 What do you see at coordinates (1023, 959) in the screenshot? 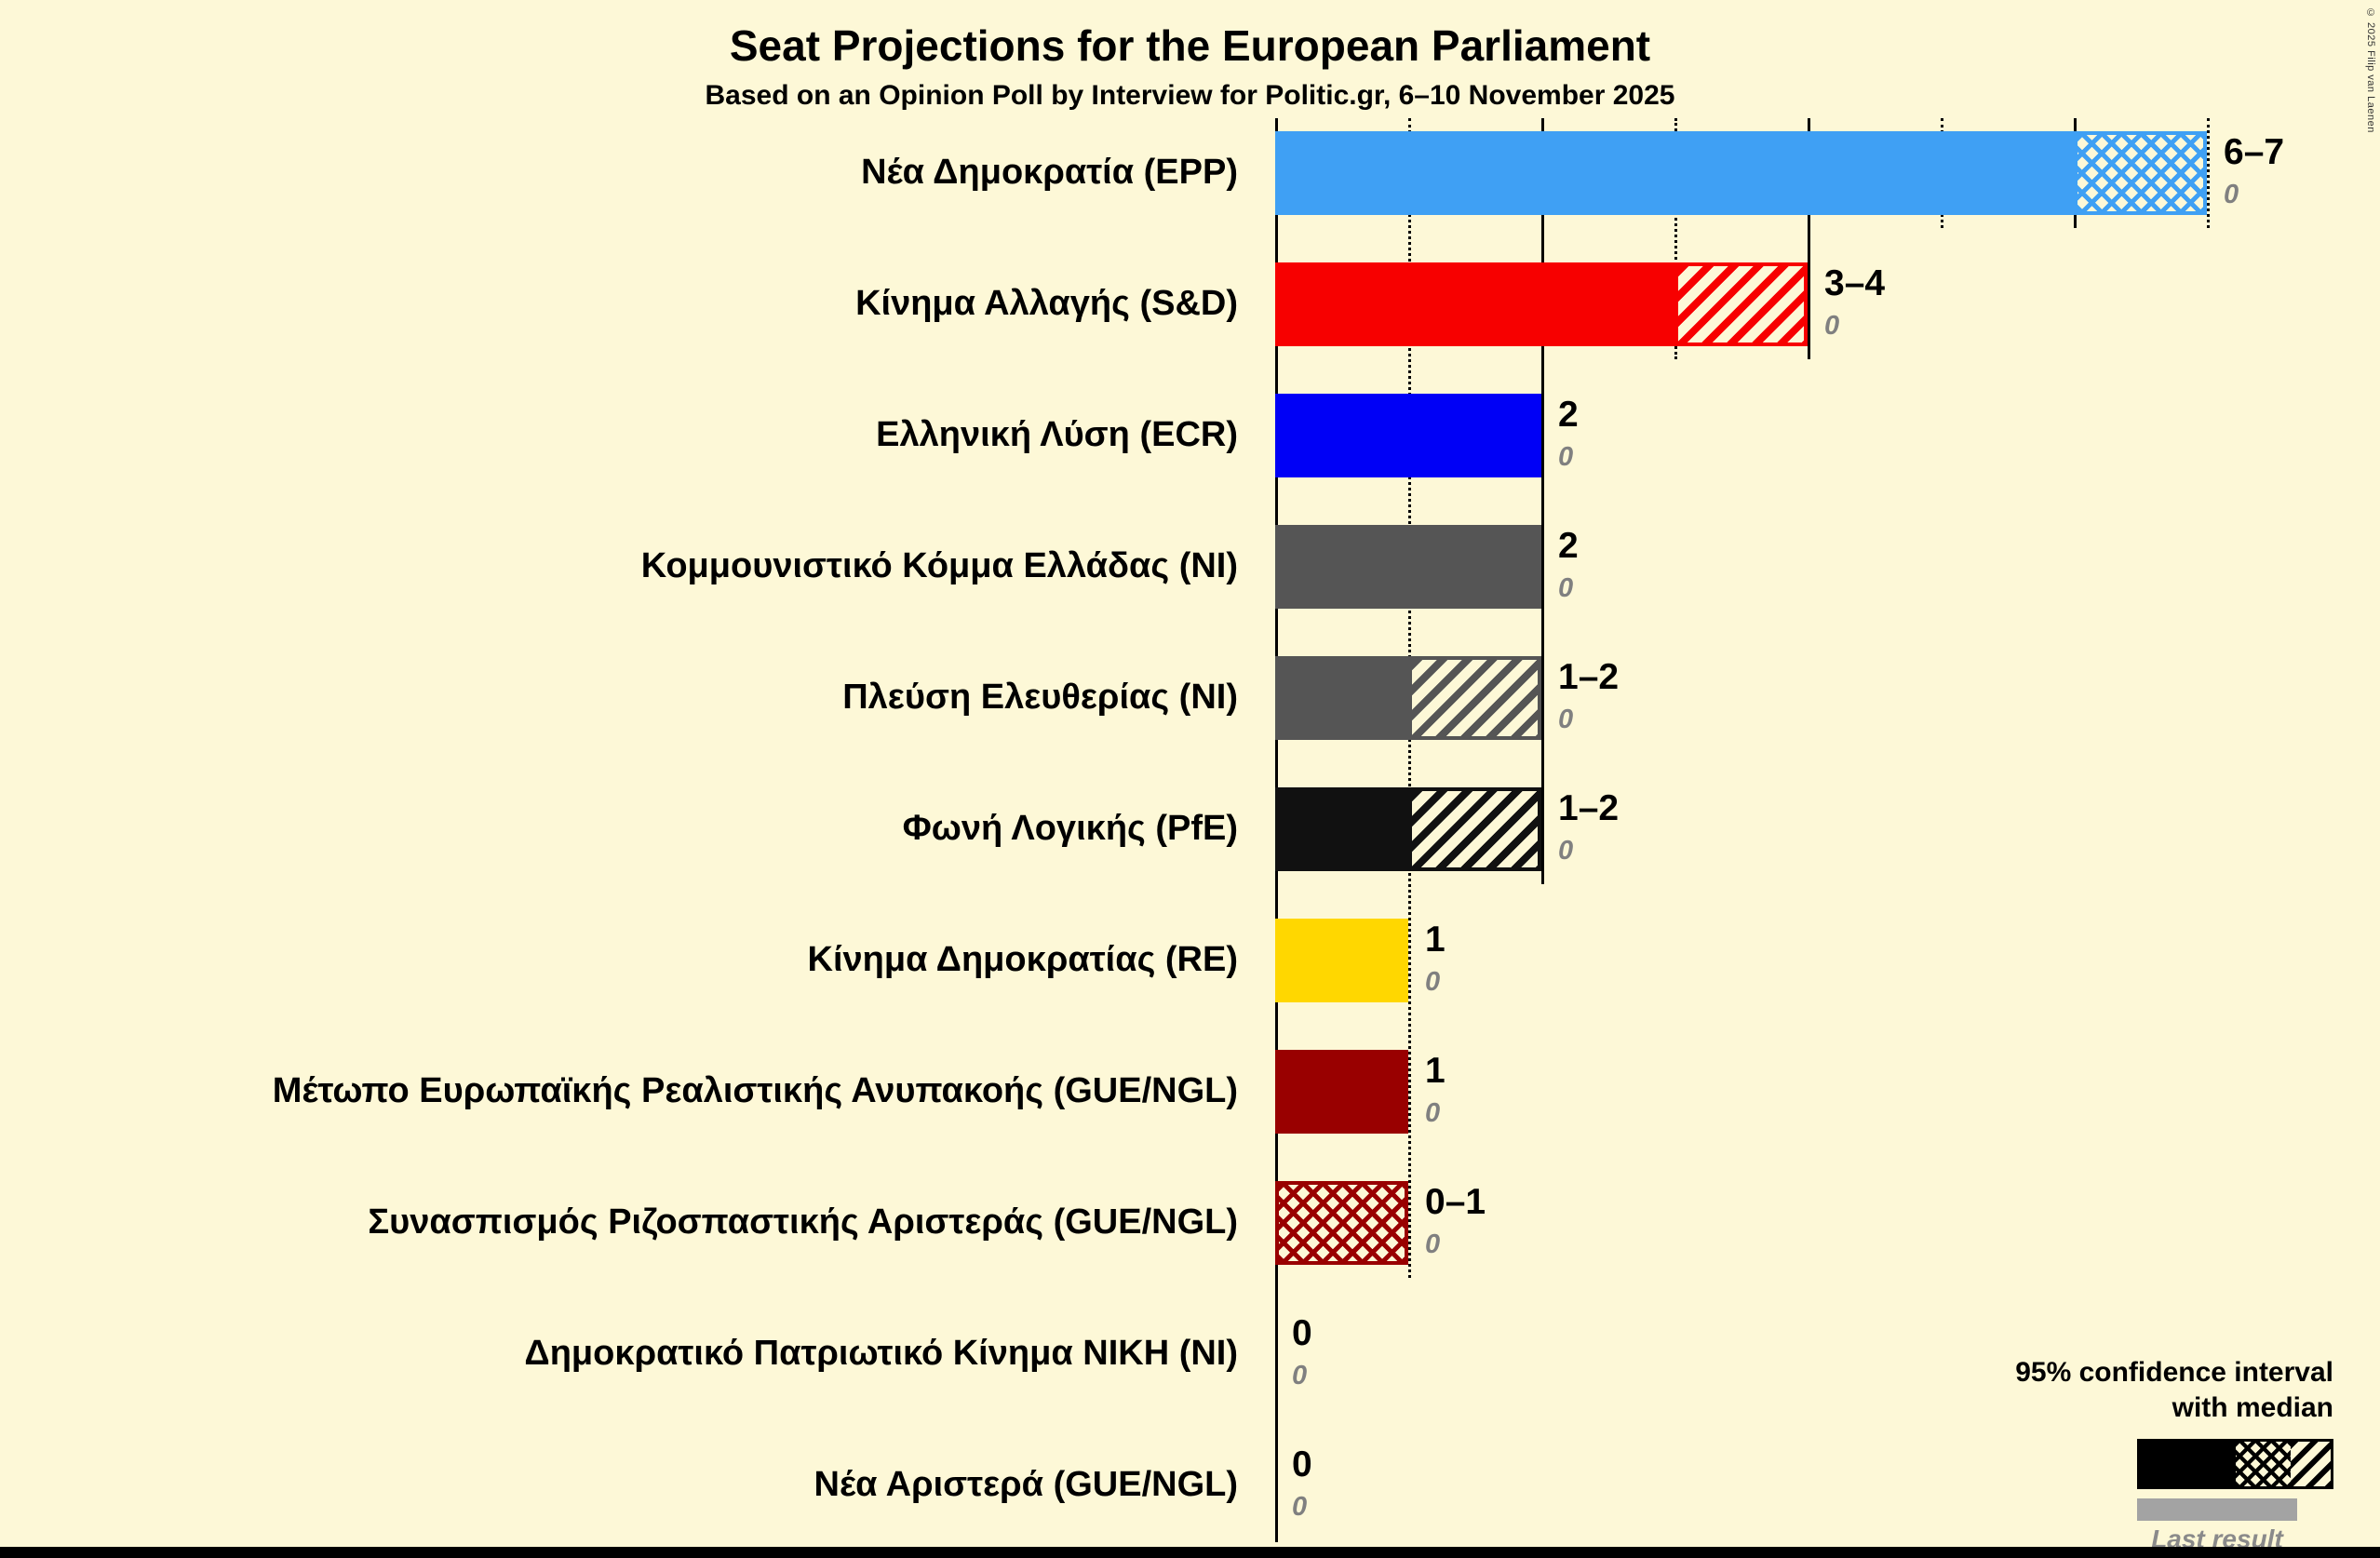
I see `party-label: Κίνημα Δημοκρατίας (RE)` at bounding box center [1023, 959].